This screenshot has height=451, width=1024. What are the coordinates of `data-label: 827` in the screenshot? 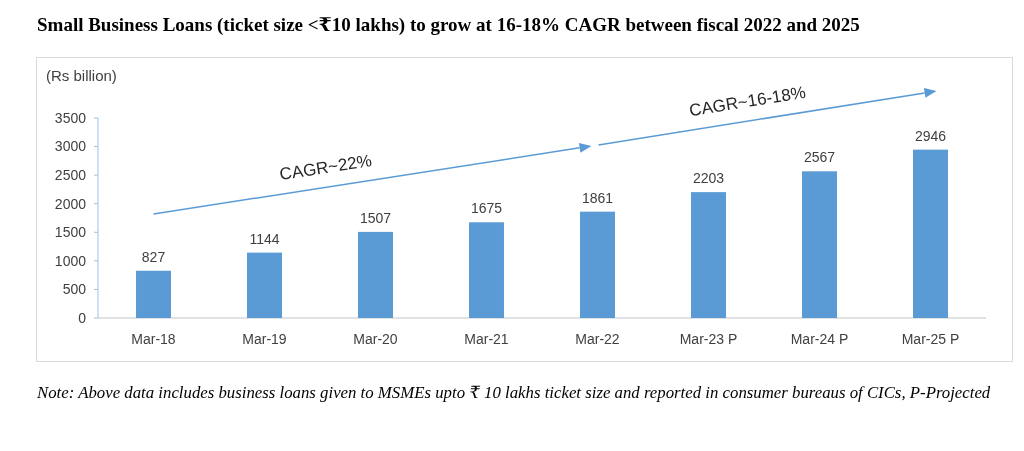 It's located at (153, 256).